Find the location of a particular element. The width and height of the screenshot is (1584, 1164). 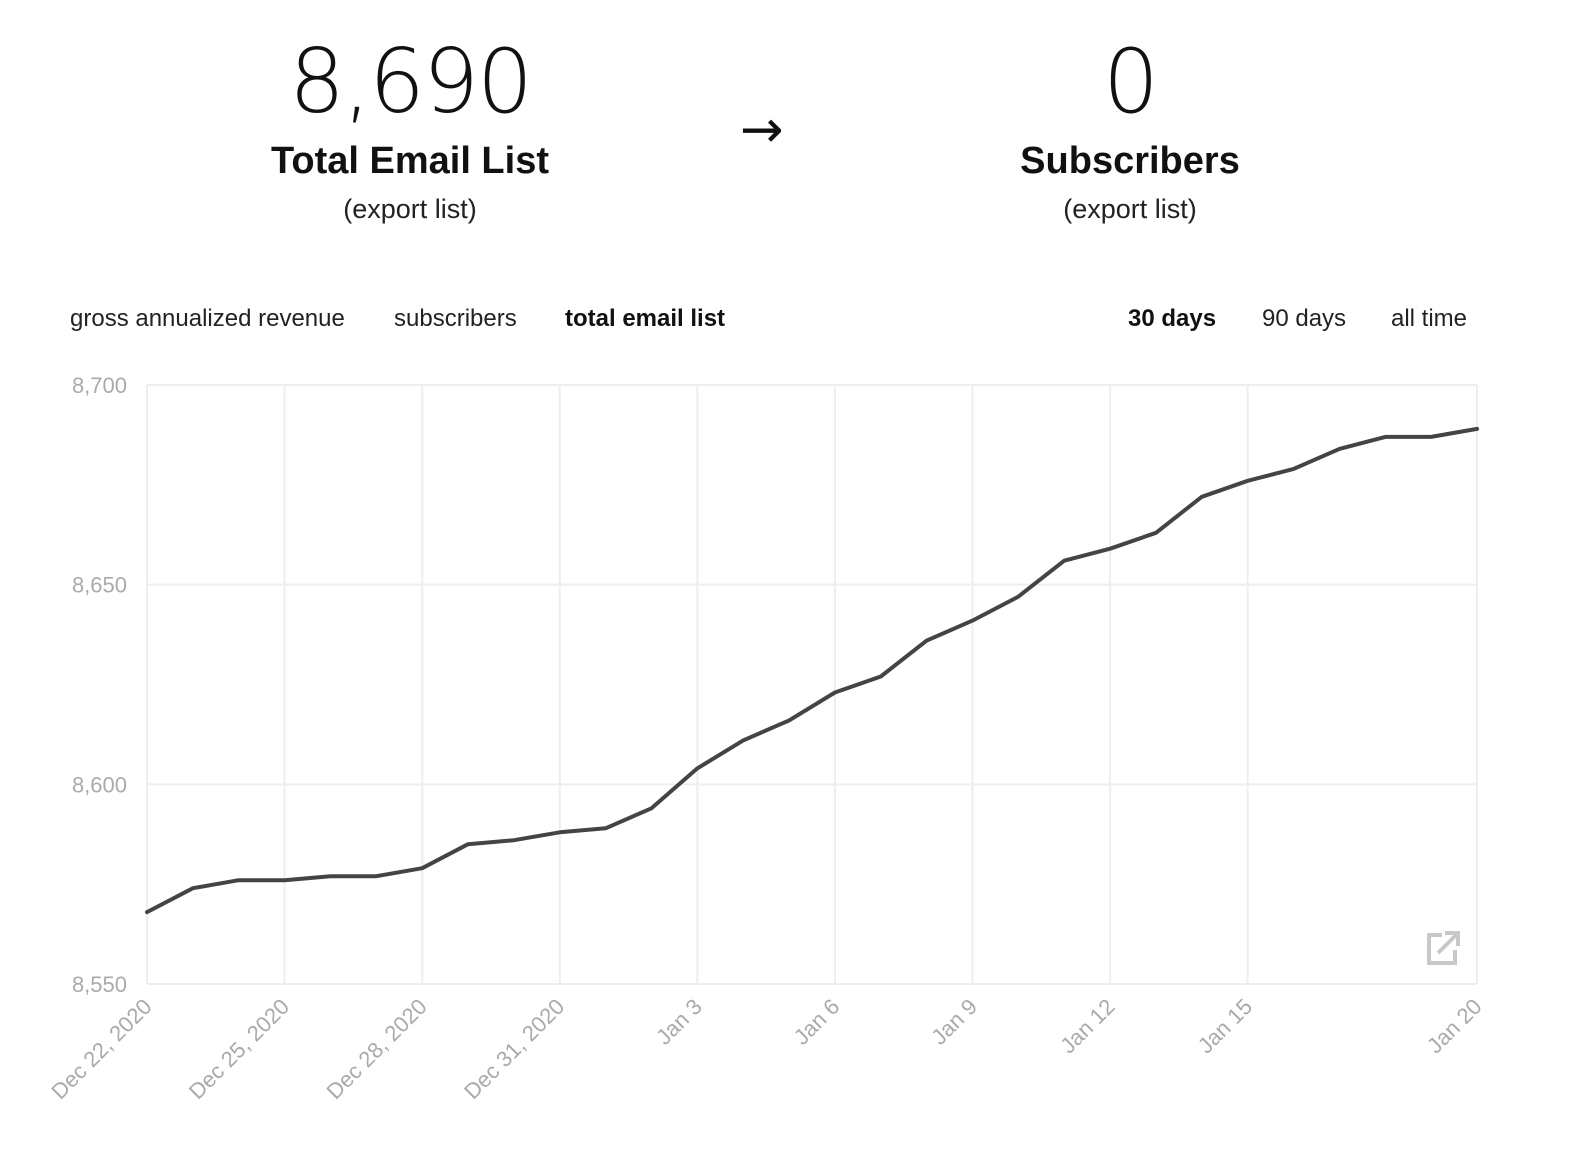

tab-subscribers: subscribers is located at coordinates (455, 318).